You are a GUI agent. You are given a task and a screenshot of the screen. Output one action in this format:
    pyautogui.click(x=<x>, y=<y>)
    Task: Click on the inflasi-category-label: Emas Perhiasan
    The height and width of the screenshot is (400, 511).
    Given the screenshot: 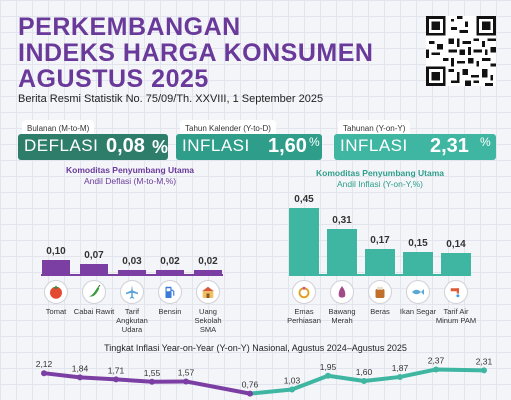 What is the action you would take?
    pyautogui.click(x=304, y=316)
    